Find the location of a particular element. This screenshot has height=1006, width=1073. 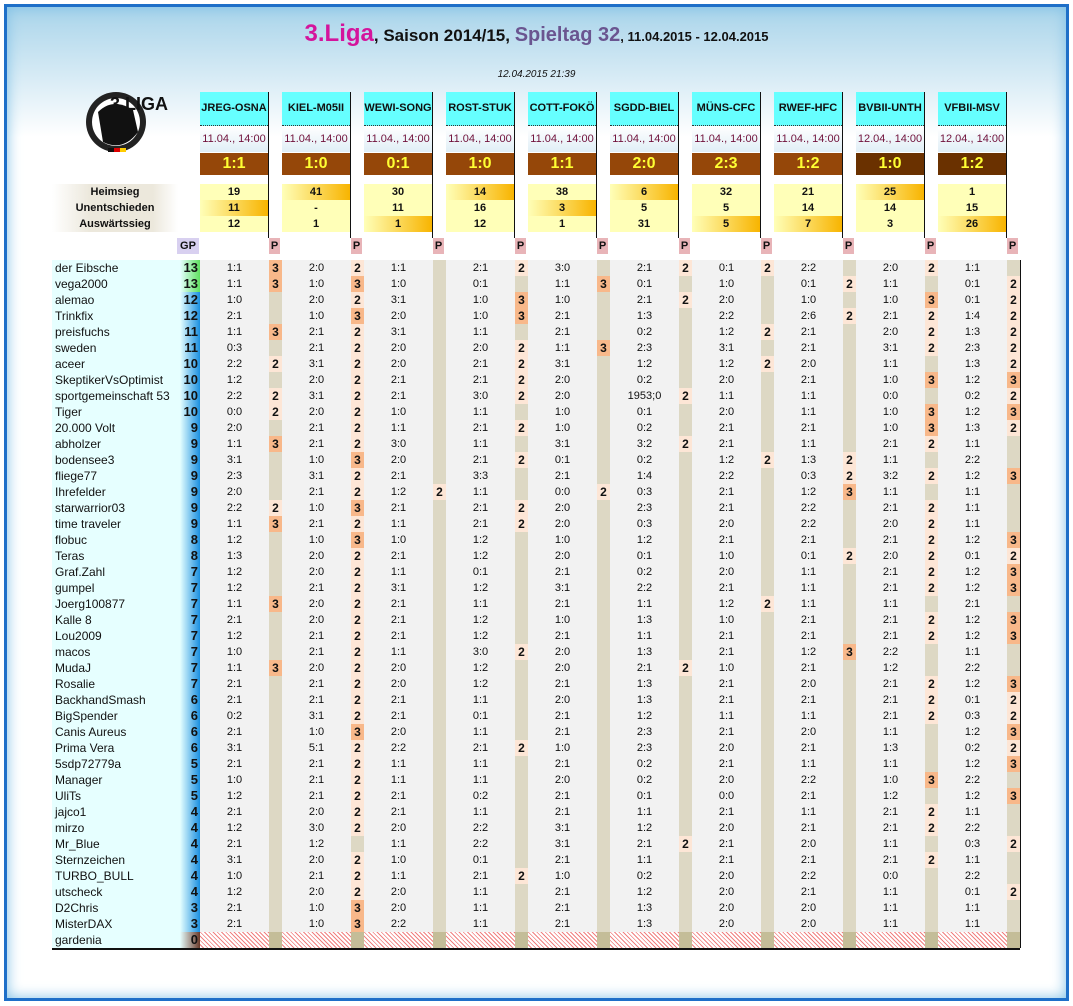

player-name: Ihrefelder is located at coordinates (116, 492).